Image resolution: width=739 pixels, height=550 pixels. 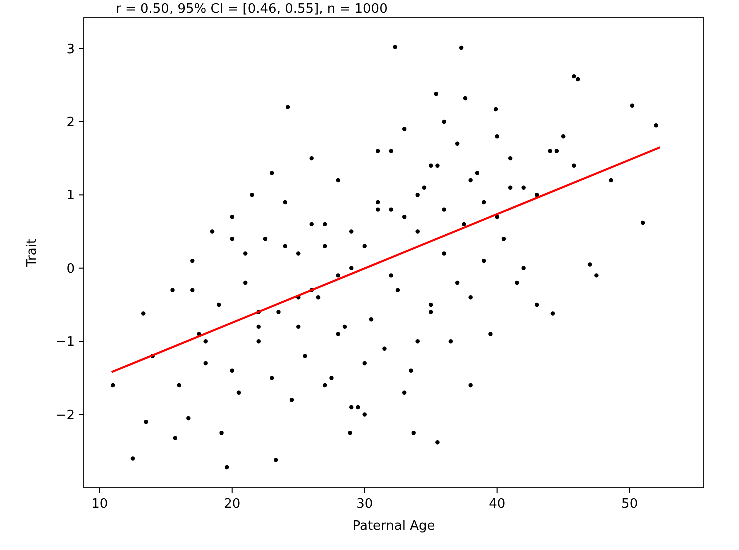 I want to click on y-tick-label: 2, so click(x=70, y=123).